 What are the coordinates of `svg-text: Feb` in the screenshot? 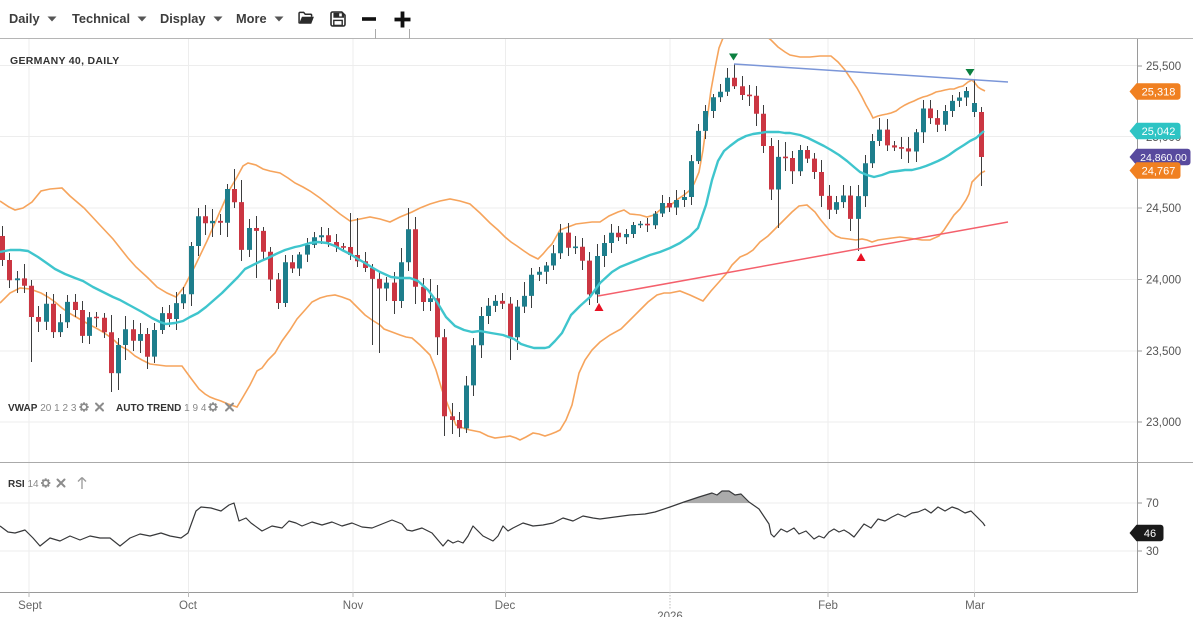 It's located at (828, 606).